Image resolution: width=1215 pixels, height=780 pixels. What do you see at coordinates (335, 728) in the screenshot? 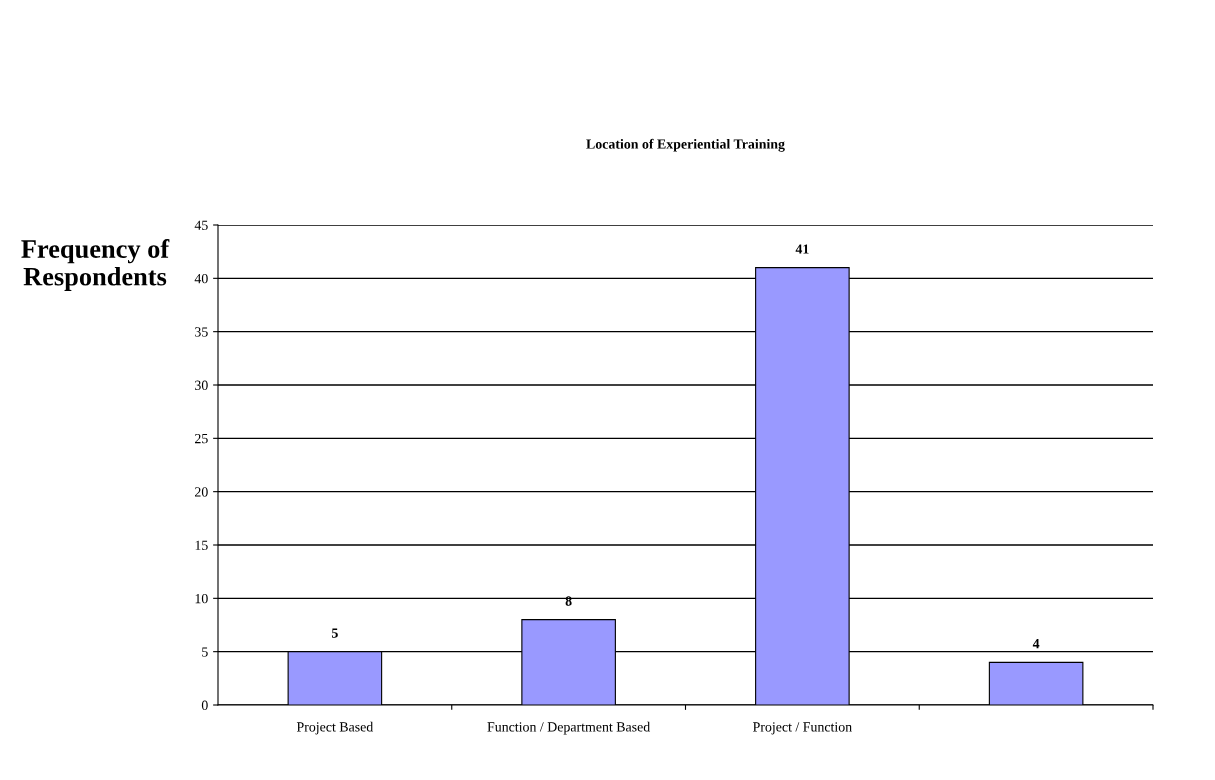
I see `x-tick-label: Project Based` at bounding box center [335, 728].